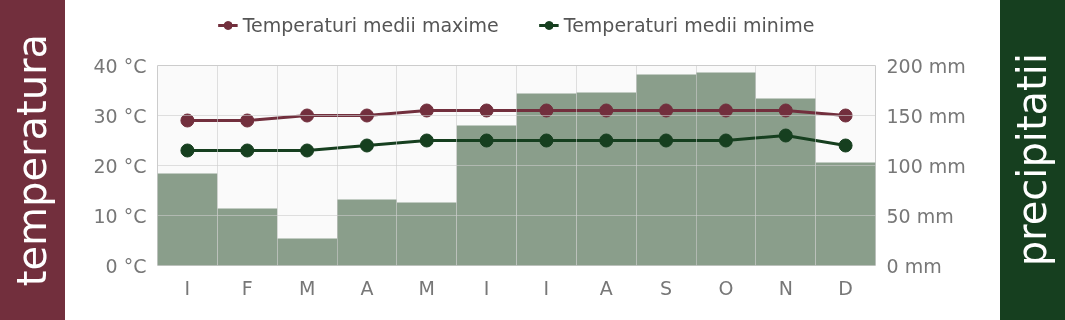 The width and height of the screenshot is (1065, 320). What do you see at coordinates (120, 115) in the screenshot?
I see `y-tick-label: 30 °C` at bounding box center [120, 115].